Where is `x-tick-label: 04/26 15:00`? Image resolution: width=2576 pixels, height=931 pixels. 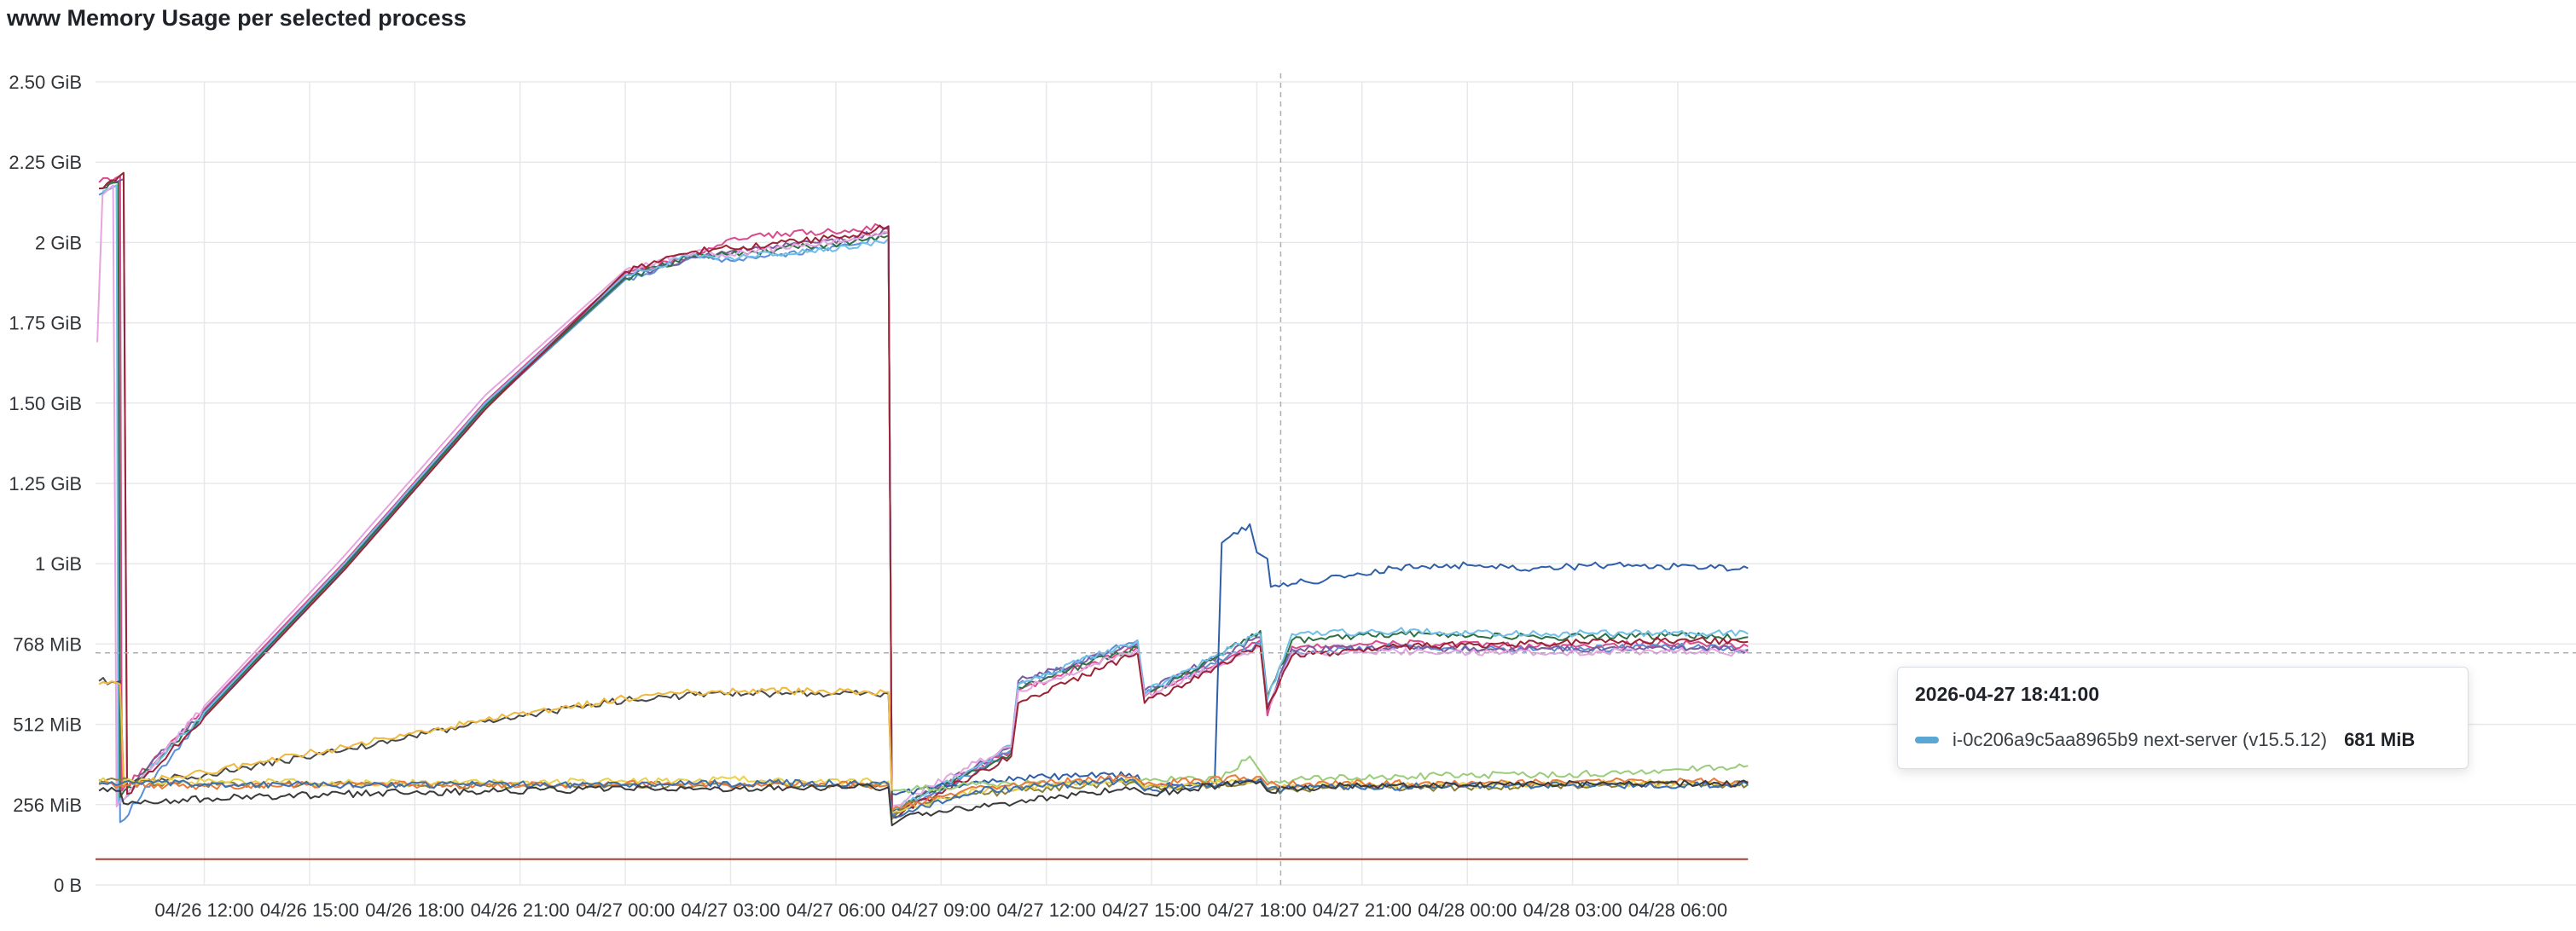
x-tick-label: 04/26 15:00 is located at coordinates (309, 910).